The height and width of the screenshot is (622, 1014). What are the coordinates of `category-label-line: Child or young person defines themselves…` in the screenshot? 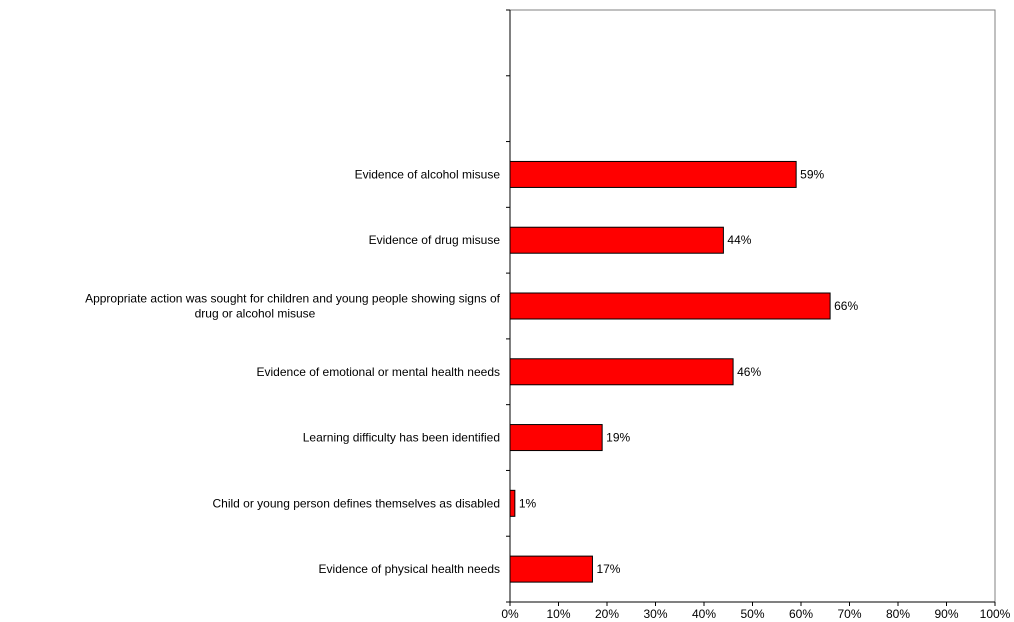 It's located at (356, 503).